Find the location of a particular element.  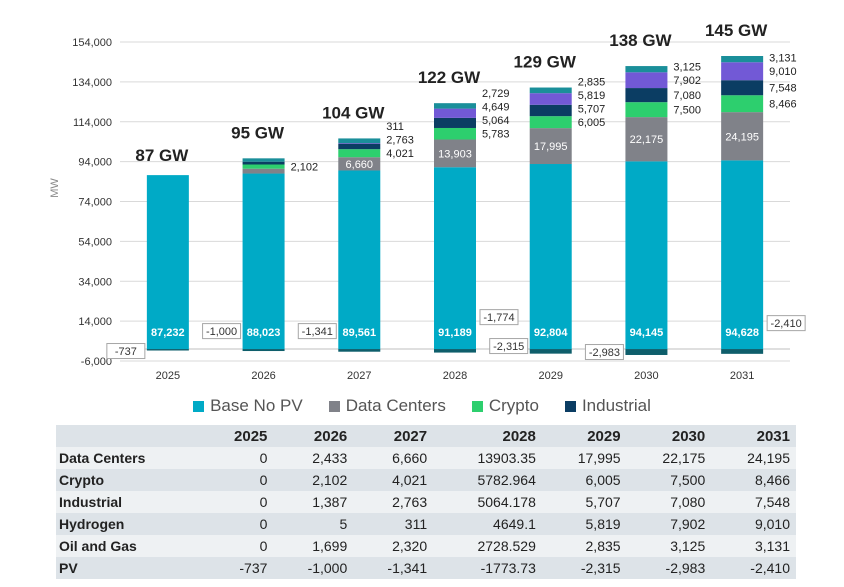

data-label-base: 89,561 is located at coordinates (359, 333).